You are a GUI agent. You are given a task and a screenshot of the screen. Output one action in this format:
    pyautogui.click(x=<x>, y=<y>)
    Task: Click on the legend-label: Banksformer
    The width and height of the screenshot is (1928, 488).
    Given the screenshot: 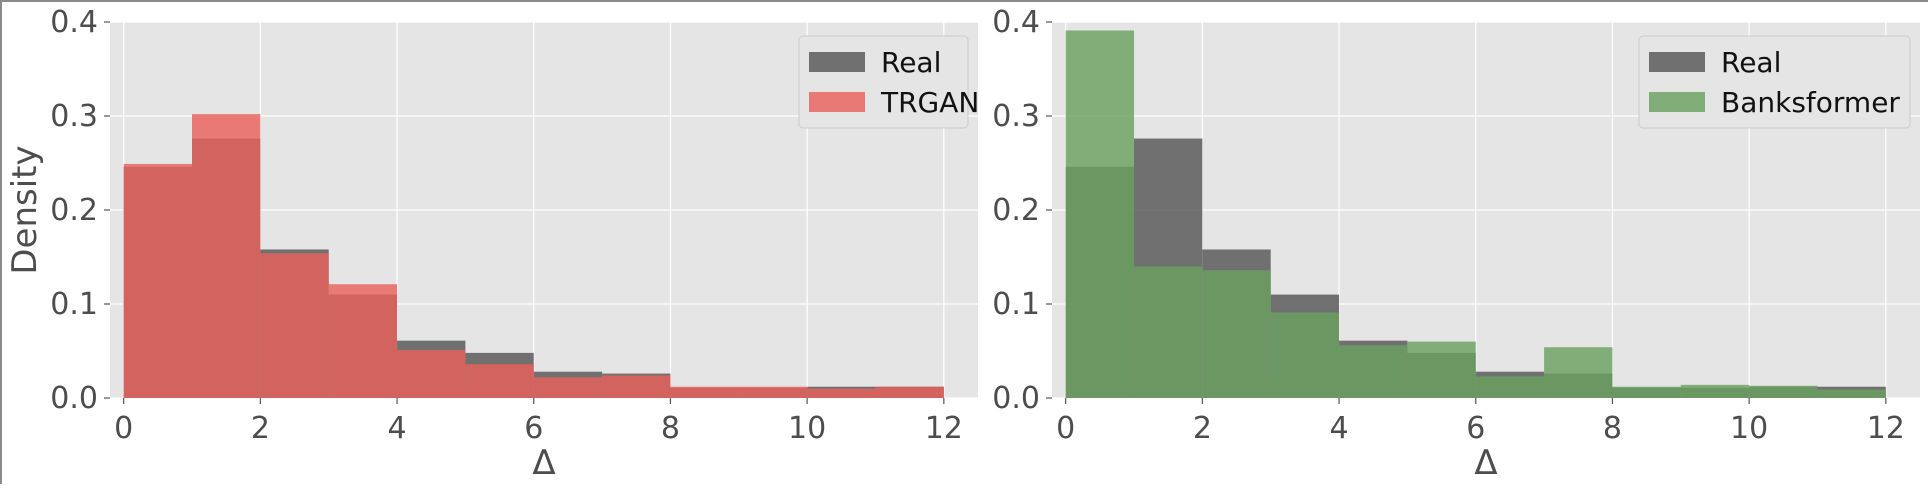 What is the action you would take?
    pyautogui.click(x=1810, y=102)
    